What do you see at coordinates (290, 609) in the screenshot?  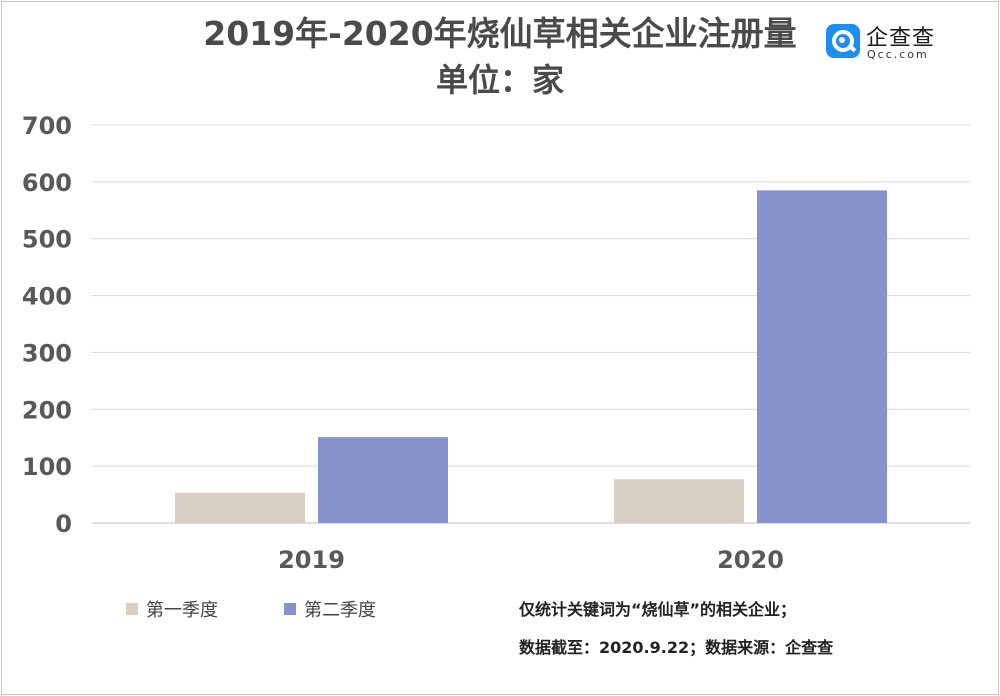 I see `legend-swatch-q2` at bounding box center [290, 609].